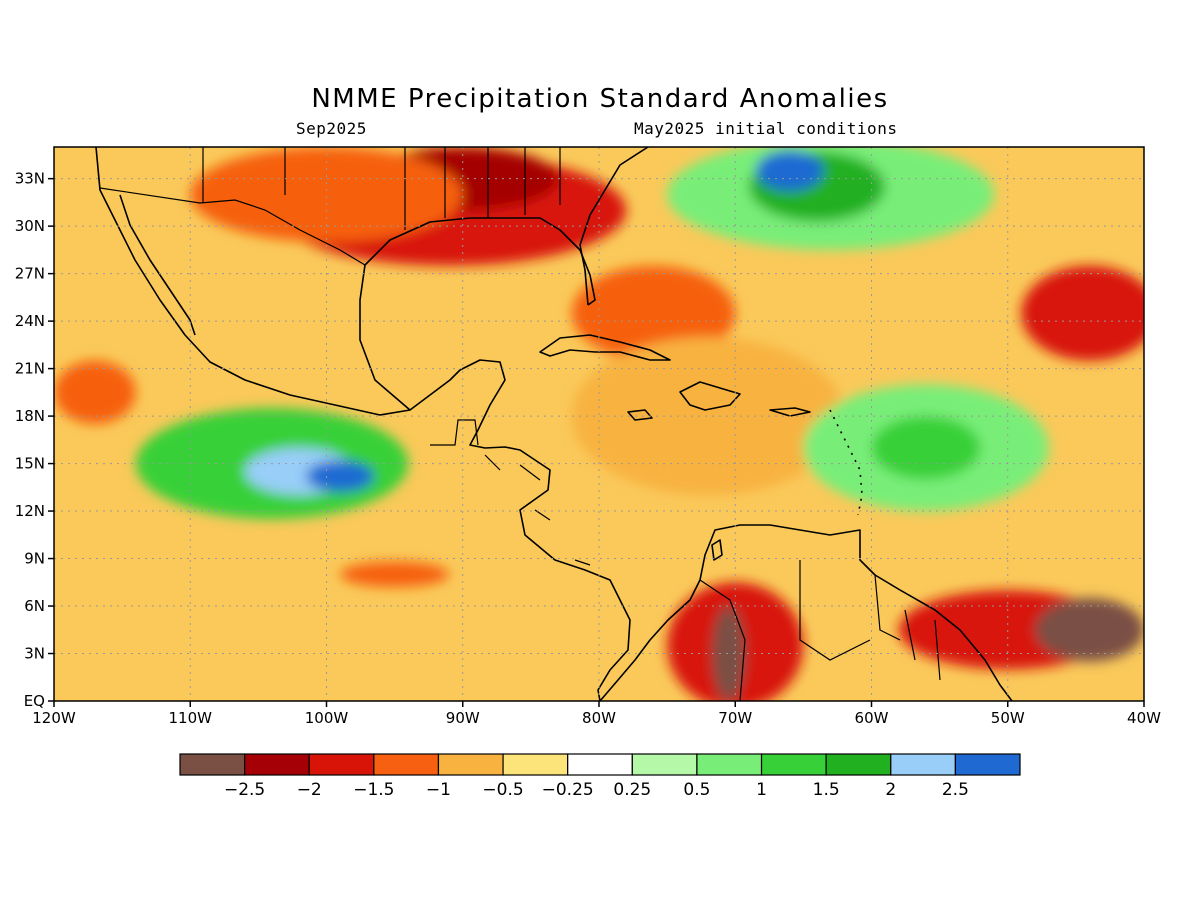 The height and width of the screenshot is (900, 1200). Describe the element at coordinates (340, 476) in the screenshot. I see `anomaly-region-pacific-wet-max` at that location.